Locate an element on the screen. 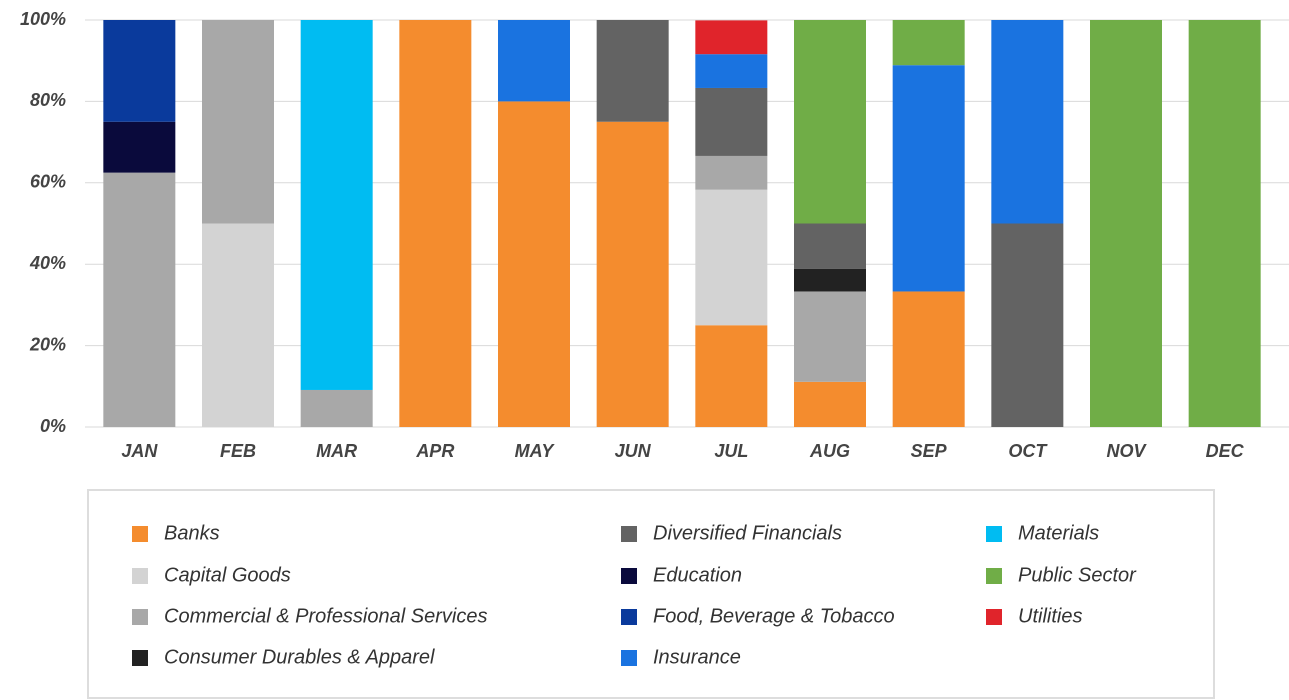 This screenshot has width=1289, height=700. x-tick-label: AUG is located at coordinates (829, 451).